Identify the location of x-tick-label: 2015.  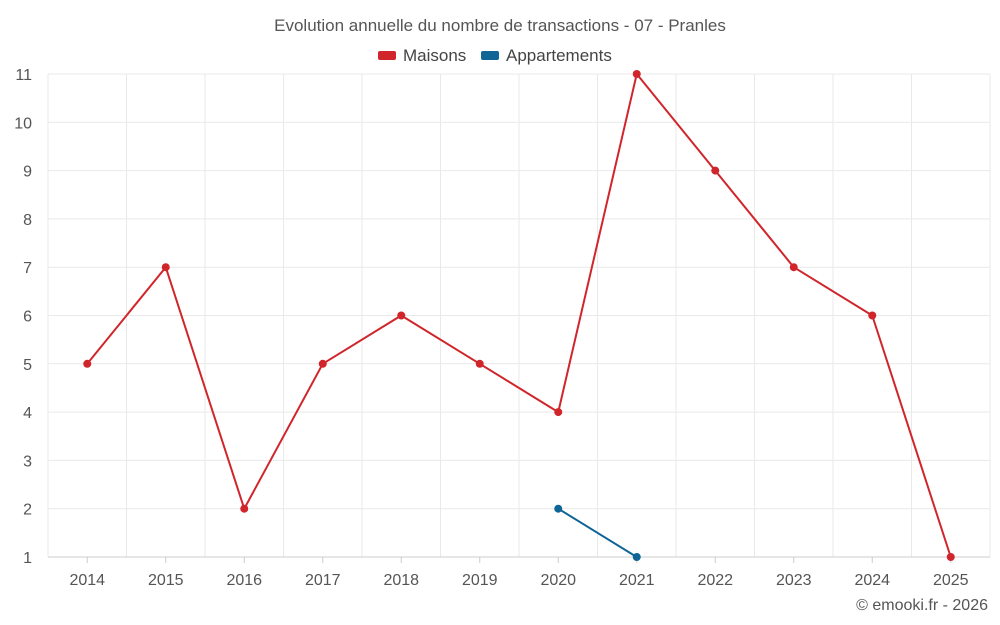
(166, 580).